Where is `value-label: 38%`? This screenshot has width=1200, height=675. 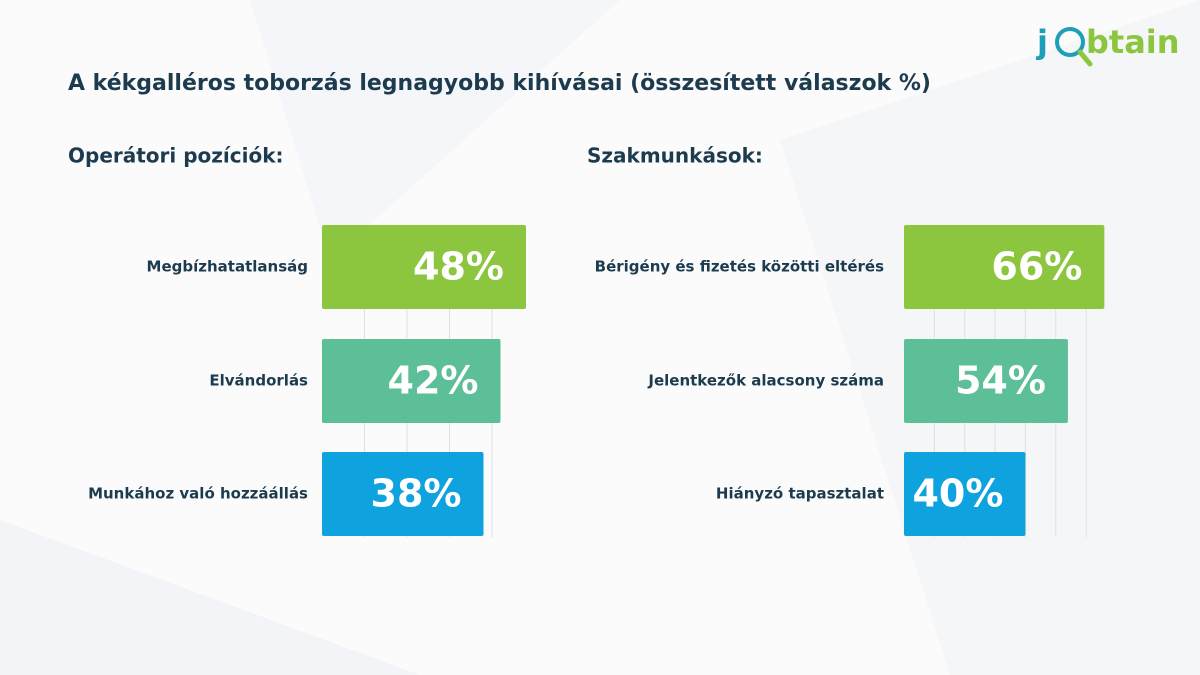 value-label: 38% is located at coordinates (416, 494).